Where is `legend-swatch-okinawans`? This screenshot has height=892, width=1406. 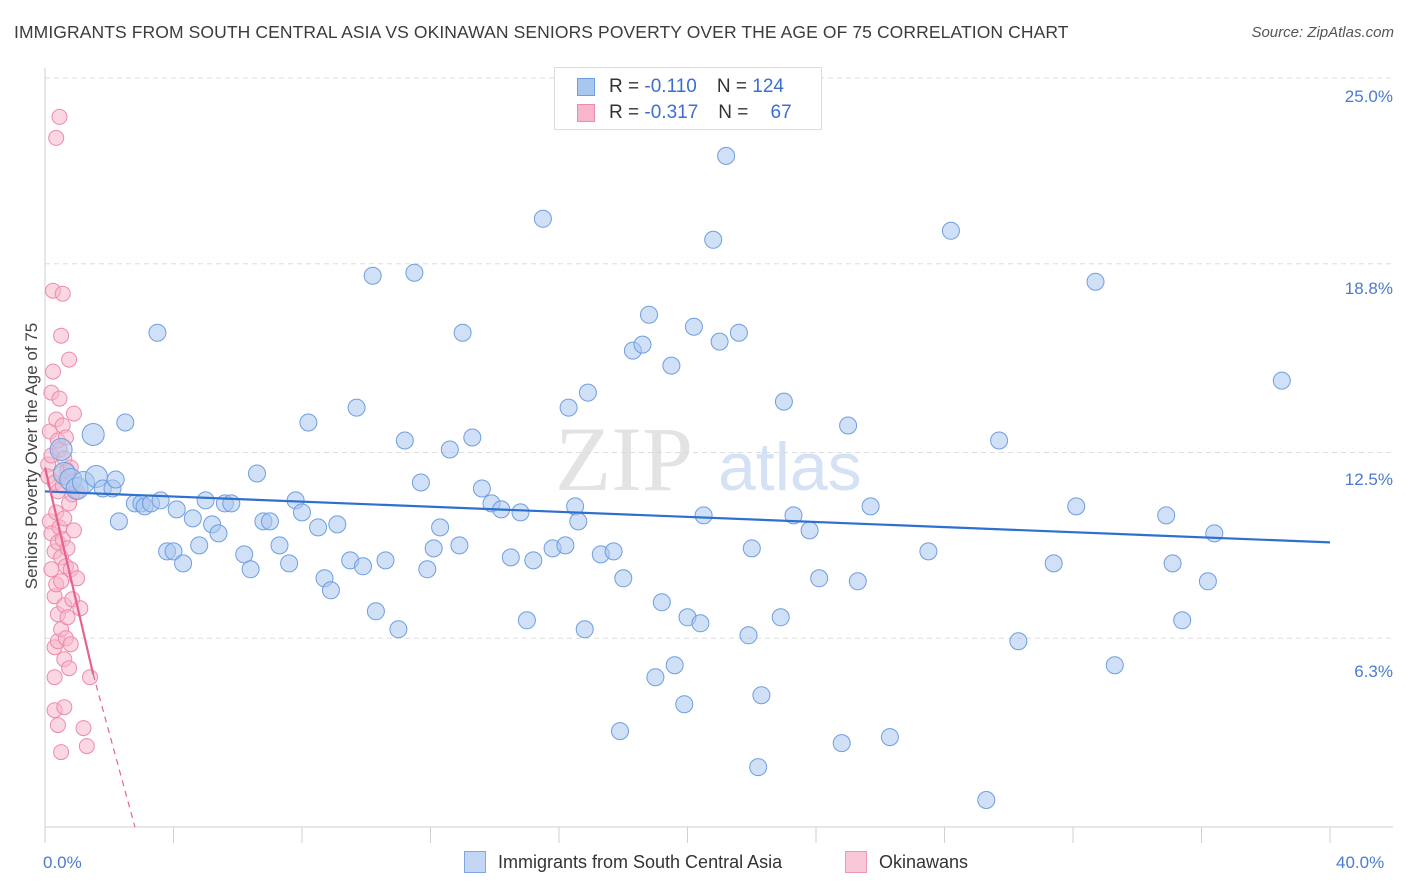 legend-swatch-okinawans is located at coordinates (856, 862).